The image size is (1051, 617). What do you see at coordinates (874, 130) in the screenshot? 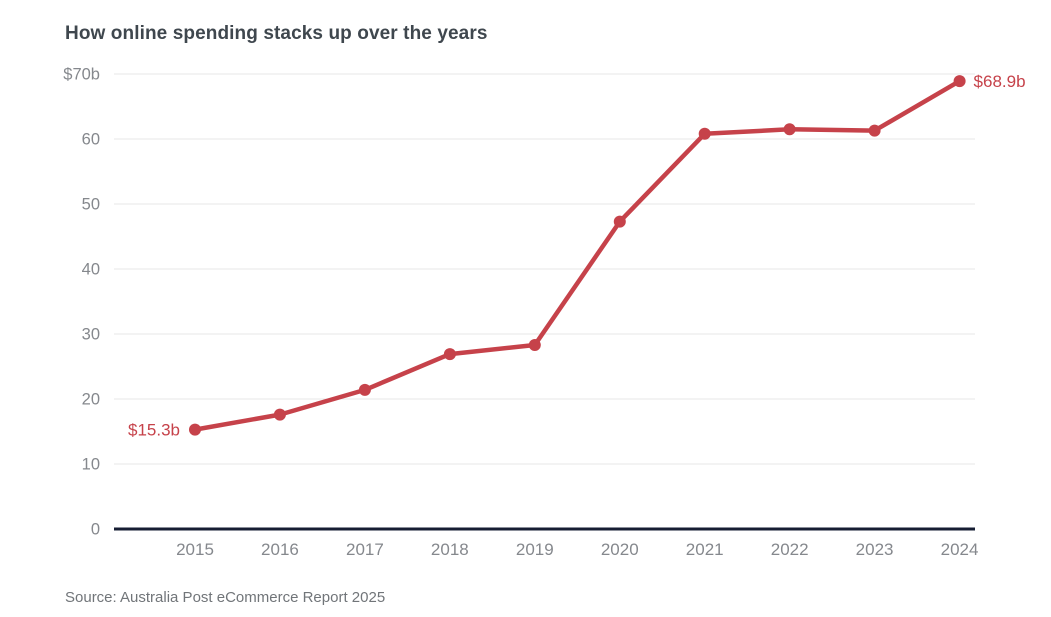
I see `data-point-2023` at bounding box center [874, 130].